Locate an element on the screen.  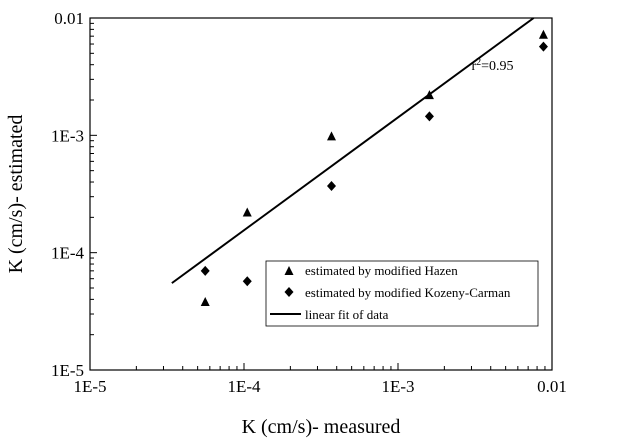
y-tick-label: 0.01 is located at coordinates (69, 18).